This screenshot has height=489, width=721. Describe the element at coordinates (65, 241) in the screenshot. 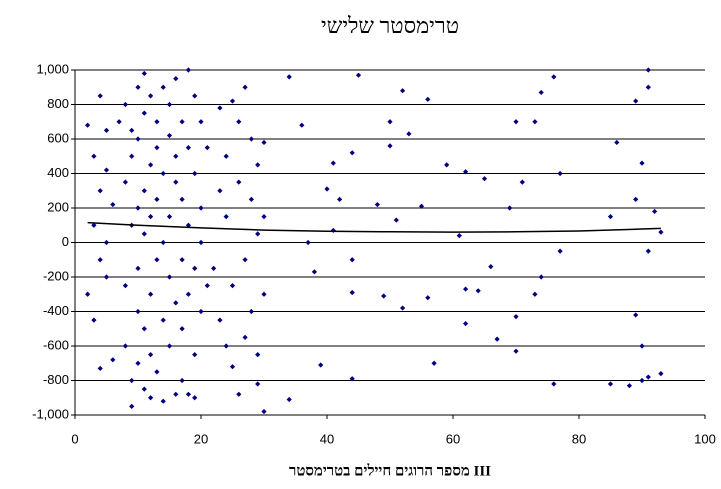

I see `y-tick-label: 0` at that location.